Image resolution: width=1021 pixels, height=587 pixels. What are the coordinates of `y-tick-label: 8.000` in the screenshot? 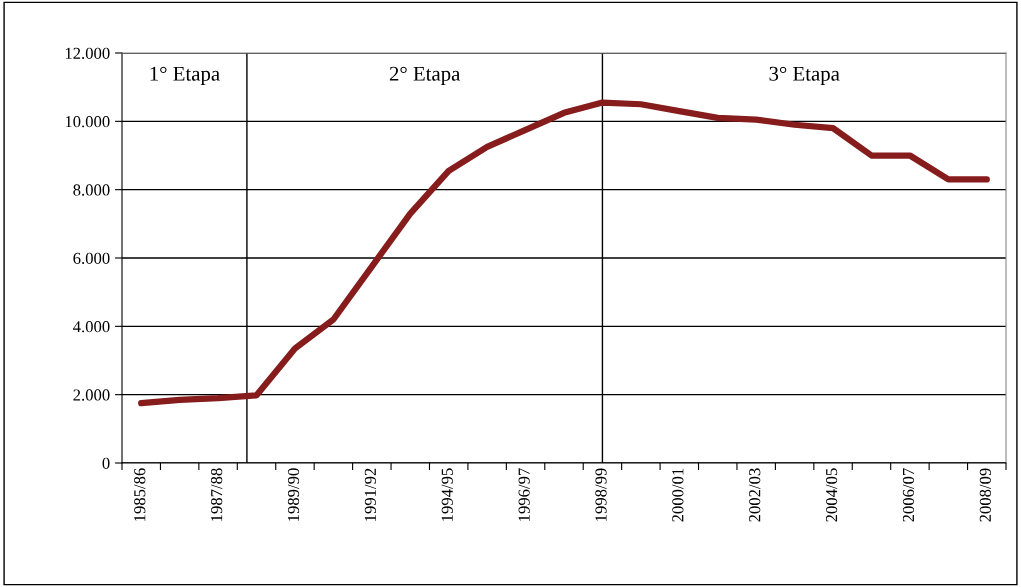 It's located at (91, 190).